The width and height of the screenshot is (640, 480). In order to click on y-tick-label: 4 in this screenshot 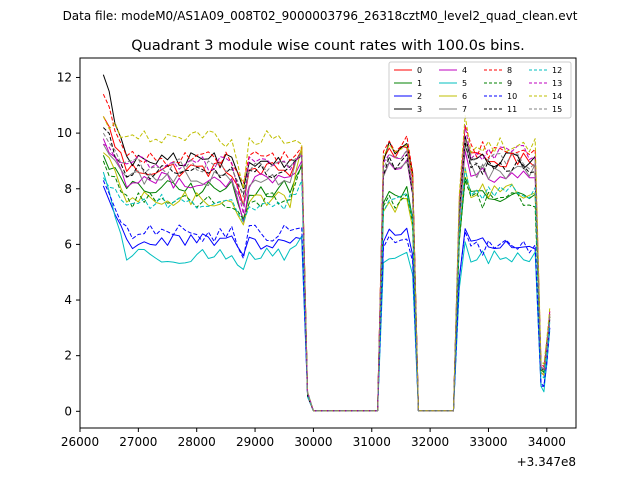, I will do `click(68, 300)`.